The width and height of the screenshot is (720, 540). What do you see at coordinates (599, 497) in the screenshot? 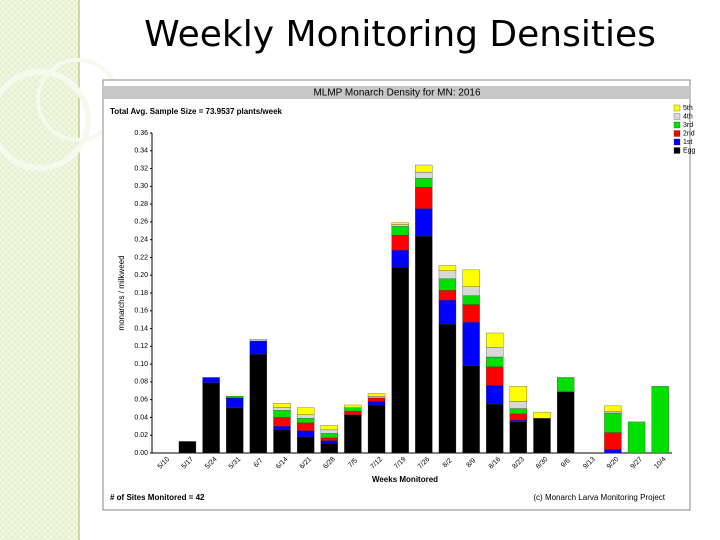
I see `footnote-right: (c) Monarch Larva Monitoring Project` at bounding box center [599, 497].